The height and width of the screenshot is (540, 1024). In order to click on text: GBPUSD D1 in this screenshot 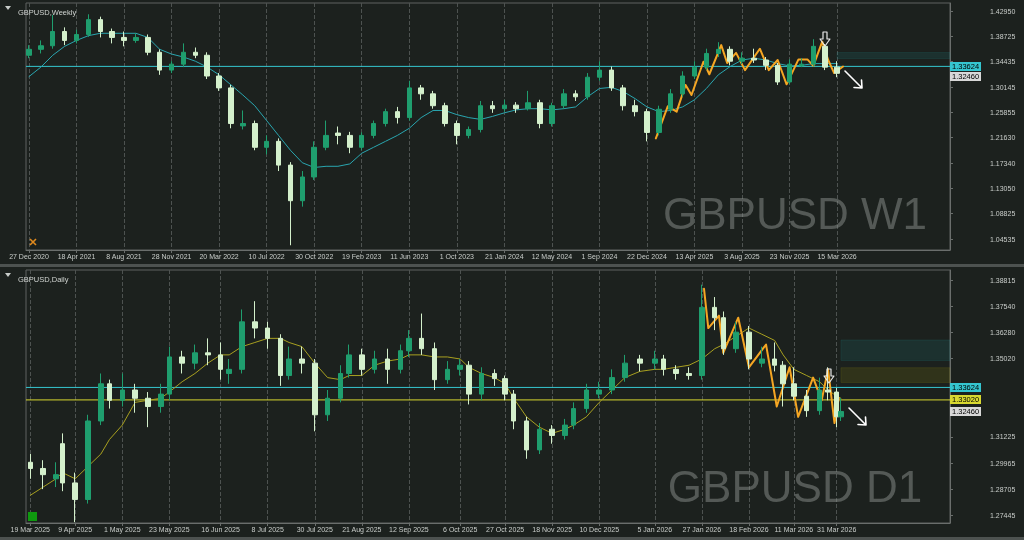, I will do `click(795, 486)`.